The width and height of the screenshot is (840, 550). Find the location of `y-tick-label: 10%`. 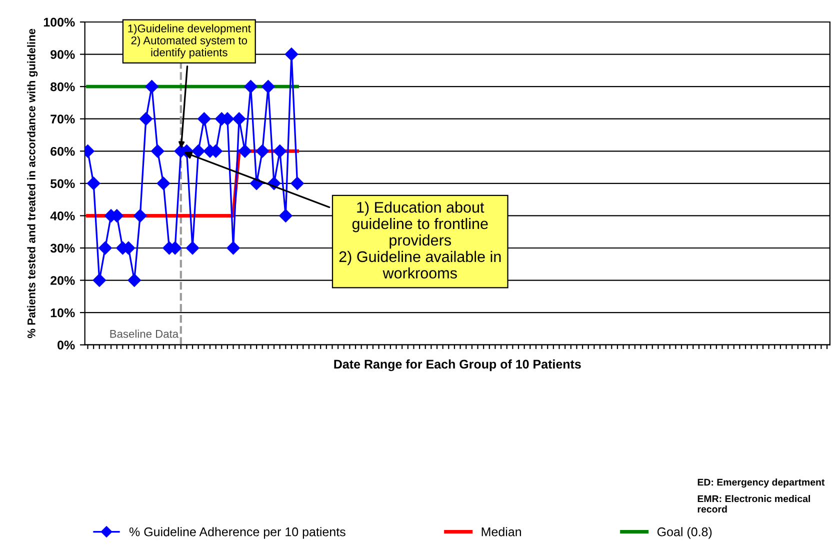

y-tick-label: 10% is located at coordinates (62, 313).